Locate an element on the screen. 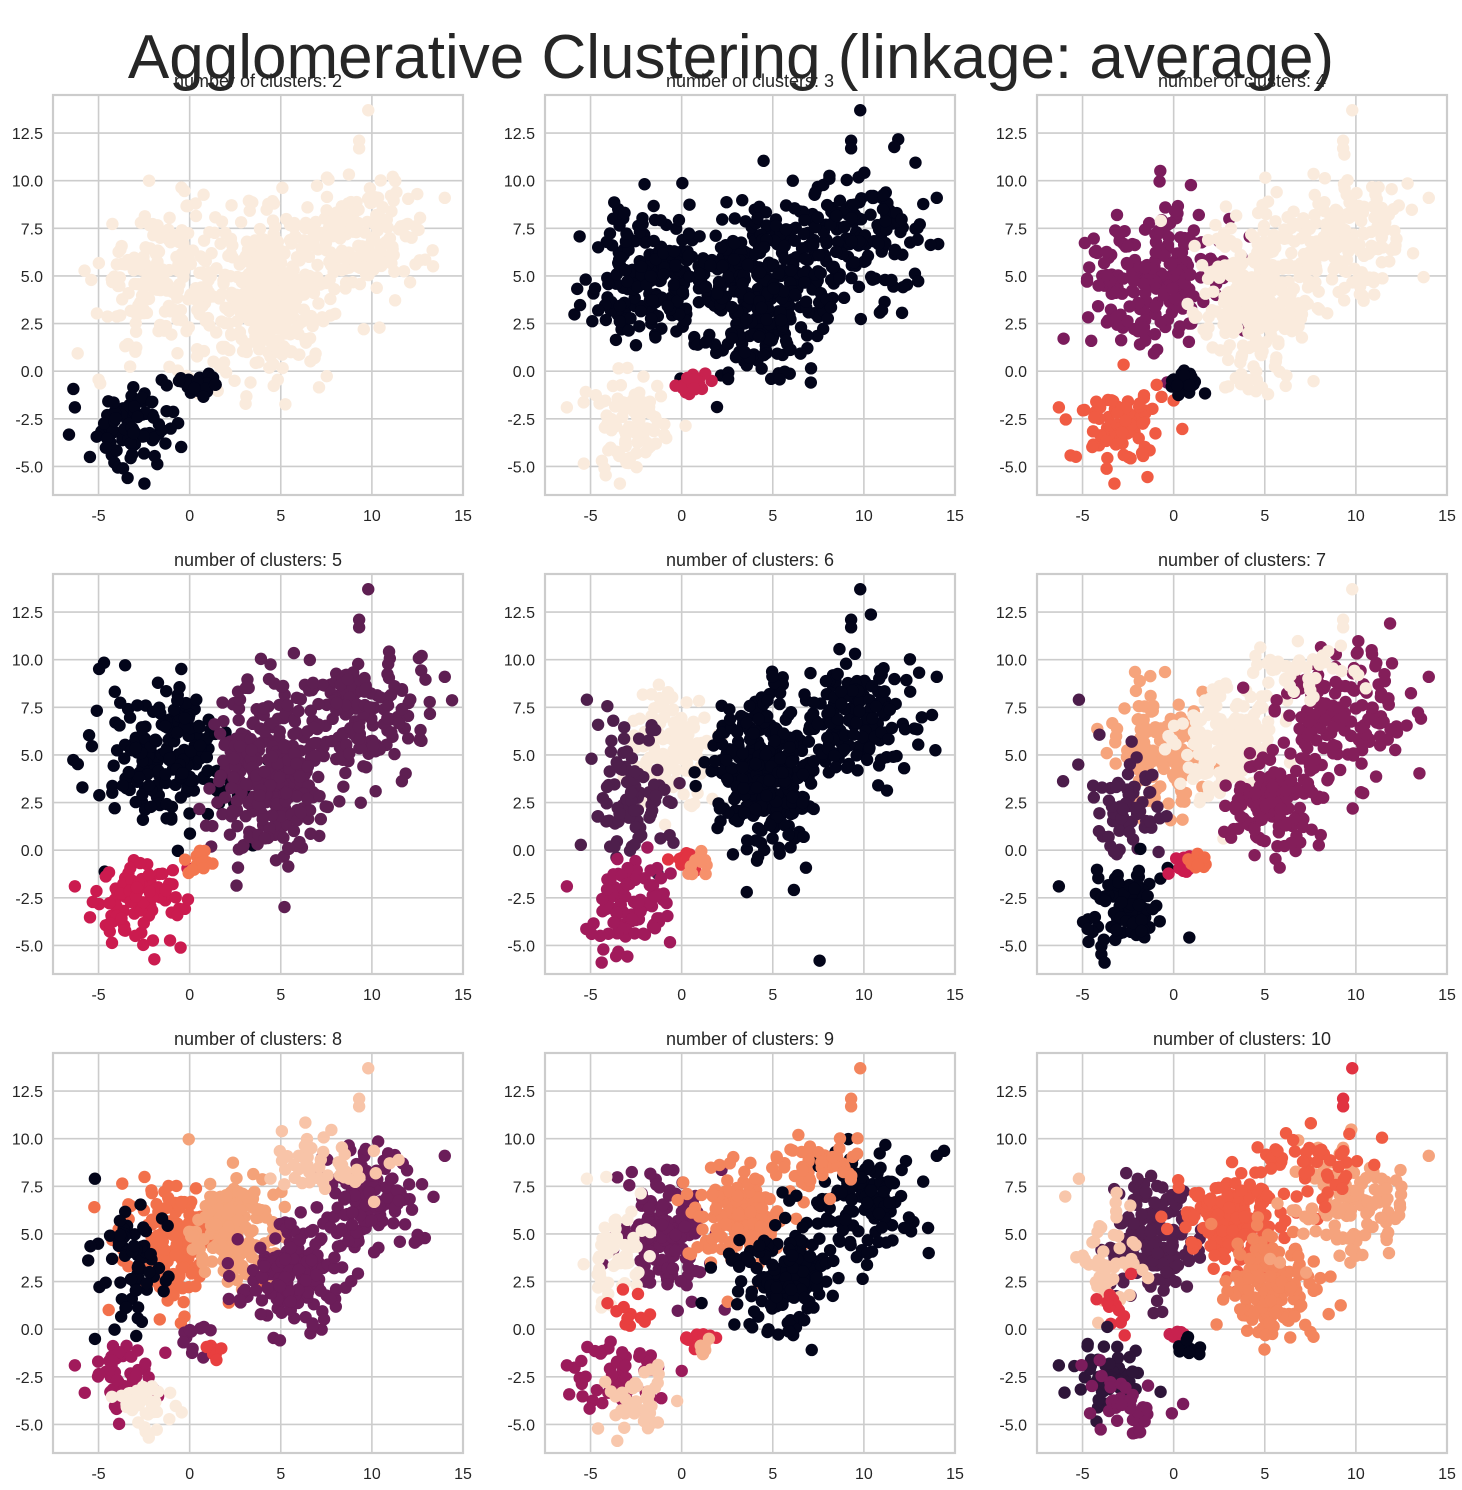 This screenshot has height=1490, width=1462. x-tick-label: -5 is located at coordinates (590, 995).